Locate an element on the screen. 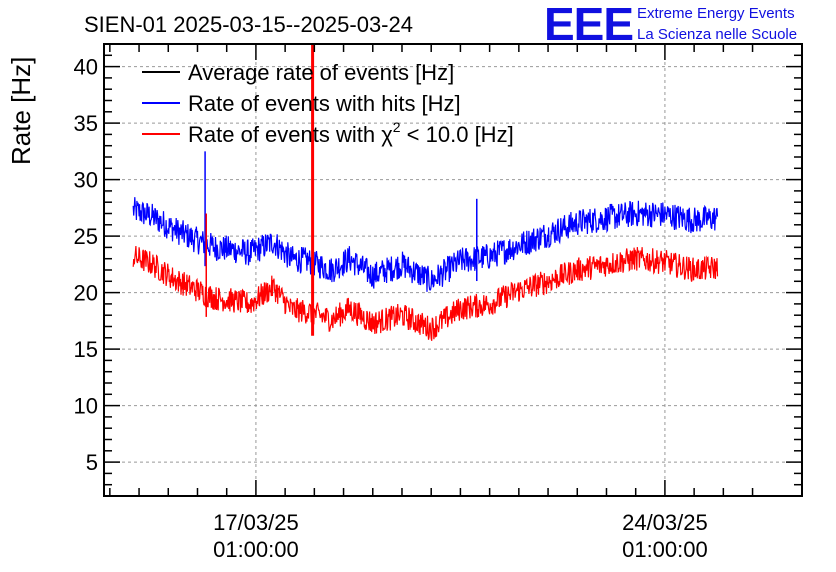 This screenshot has height=572, width=836. logo-line-2: La Scienza nelle Scuole is located at coordinates (717, 34).